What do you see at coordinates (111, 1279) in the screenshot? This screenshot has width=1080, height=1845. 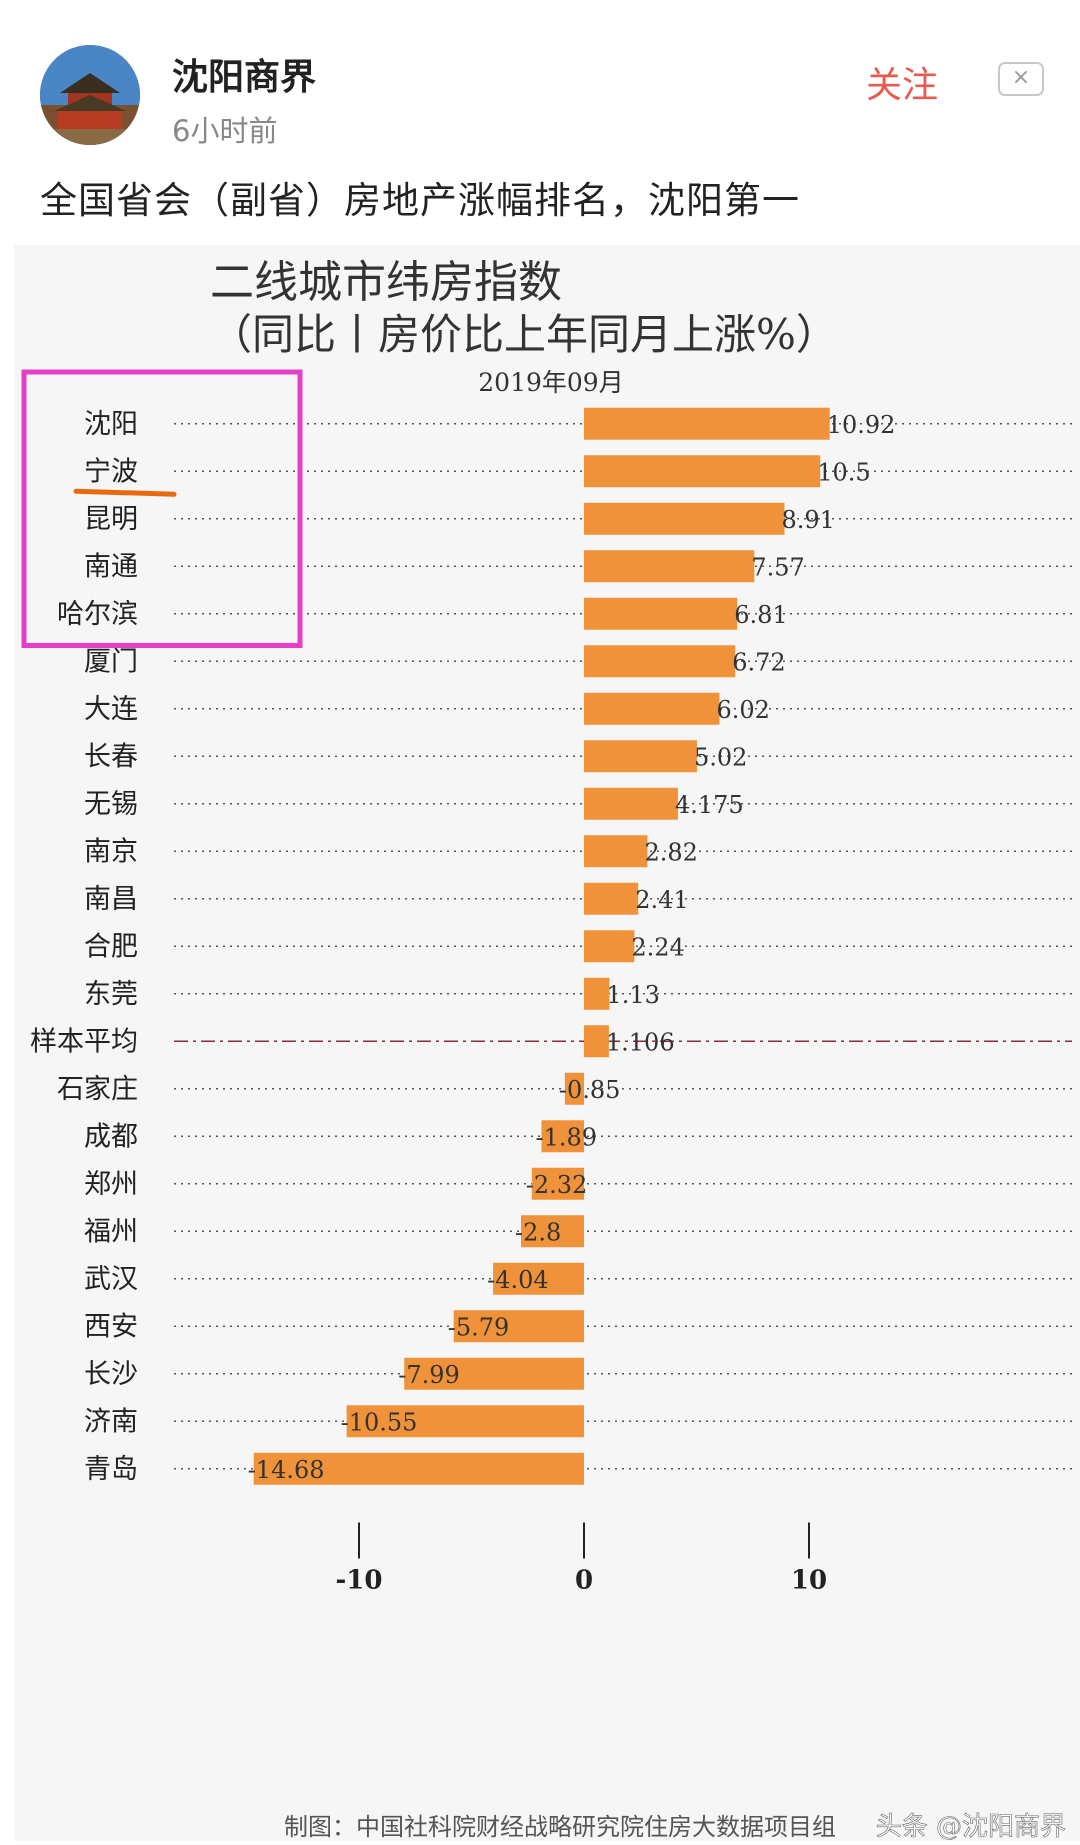 I see `category-label: 武汉` at bounding box center [111, 1279].